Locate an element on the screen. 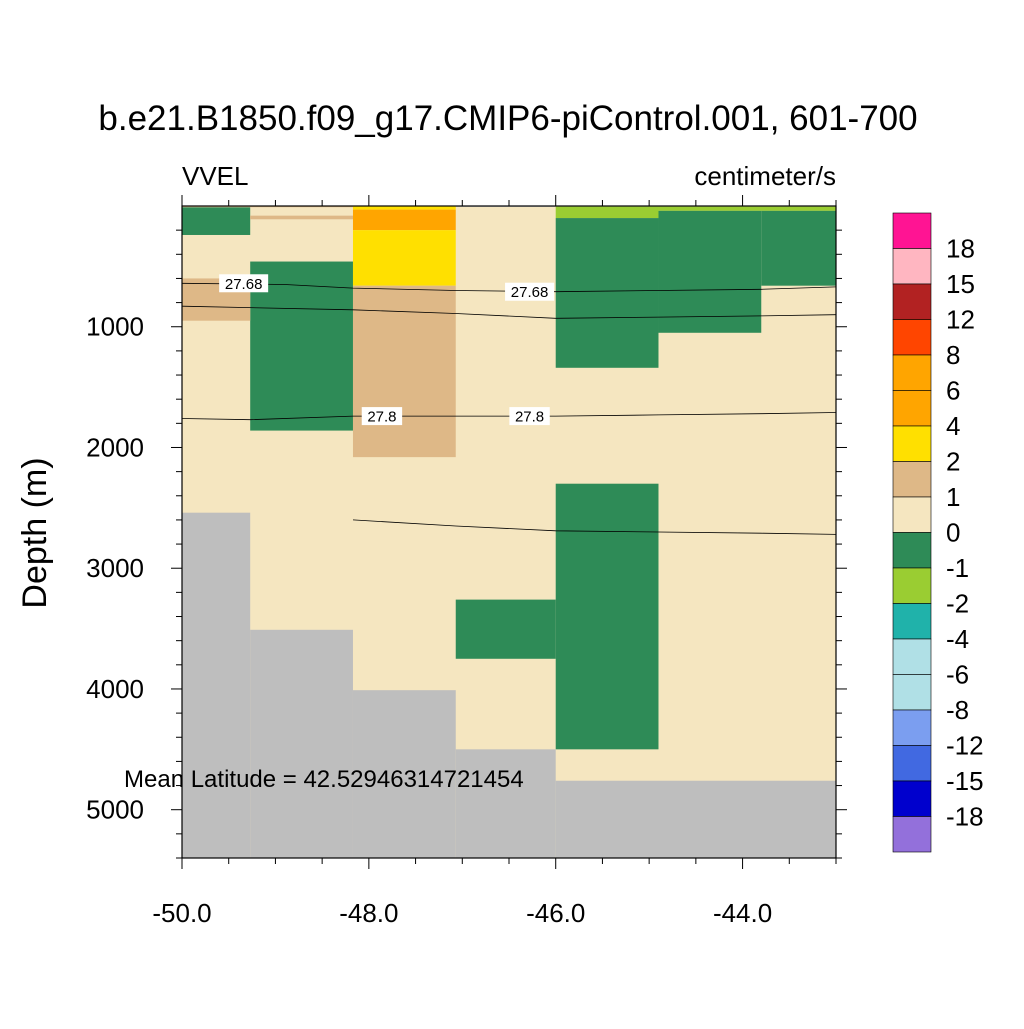 This screenshot has height=1029, width=1024. x-tick-label: -50.0 is located at coordinates (181, 913).